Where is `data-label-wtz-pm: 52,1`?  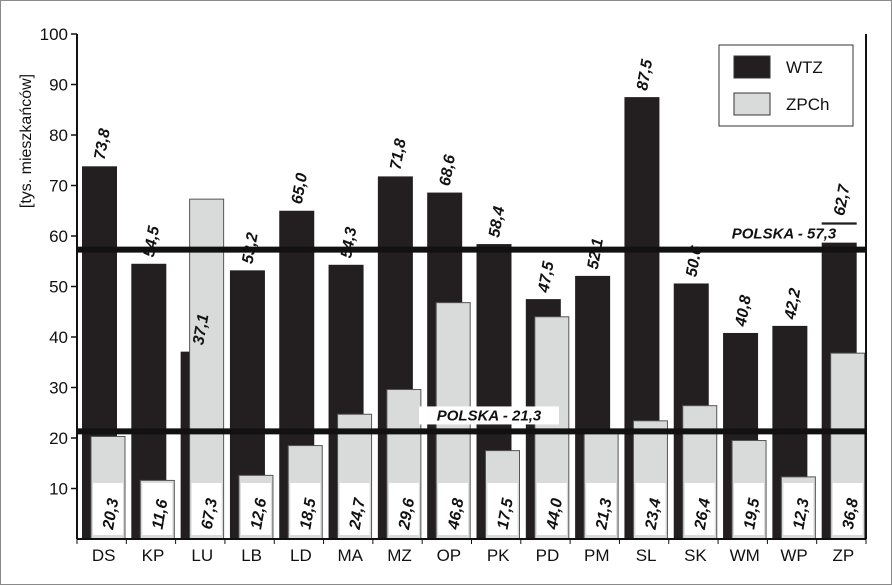
data-label-wtz-pm: 52,1 is located at coordinates (596, 254).